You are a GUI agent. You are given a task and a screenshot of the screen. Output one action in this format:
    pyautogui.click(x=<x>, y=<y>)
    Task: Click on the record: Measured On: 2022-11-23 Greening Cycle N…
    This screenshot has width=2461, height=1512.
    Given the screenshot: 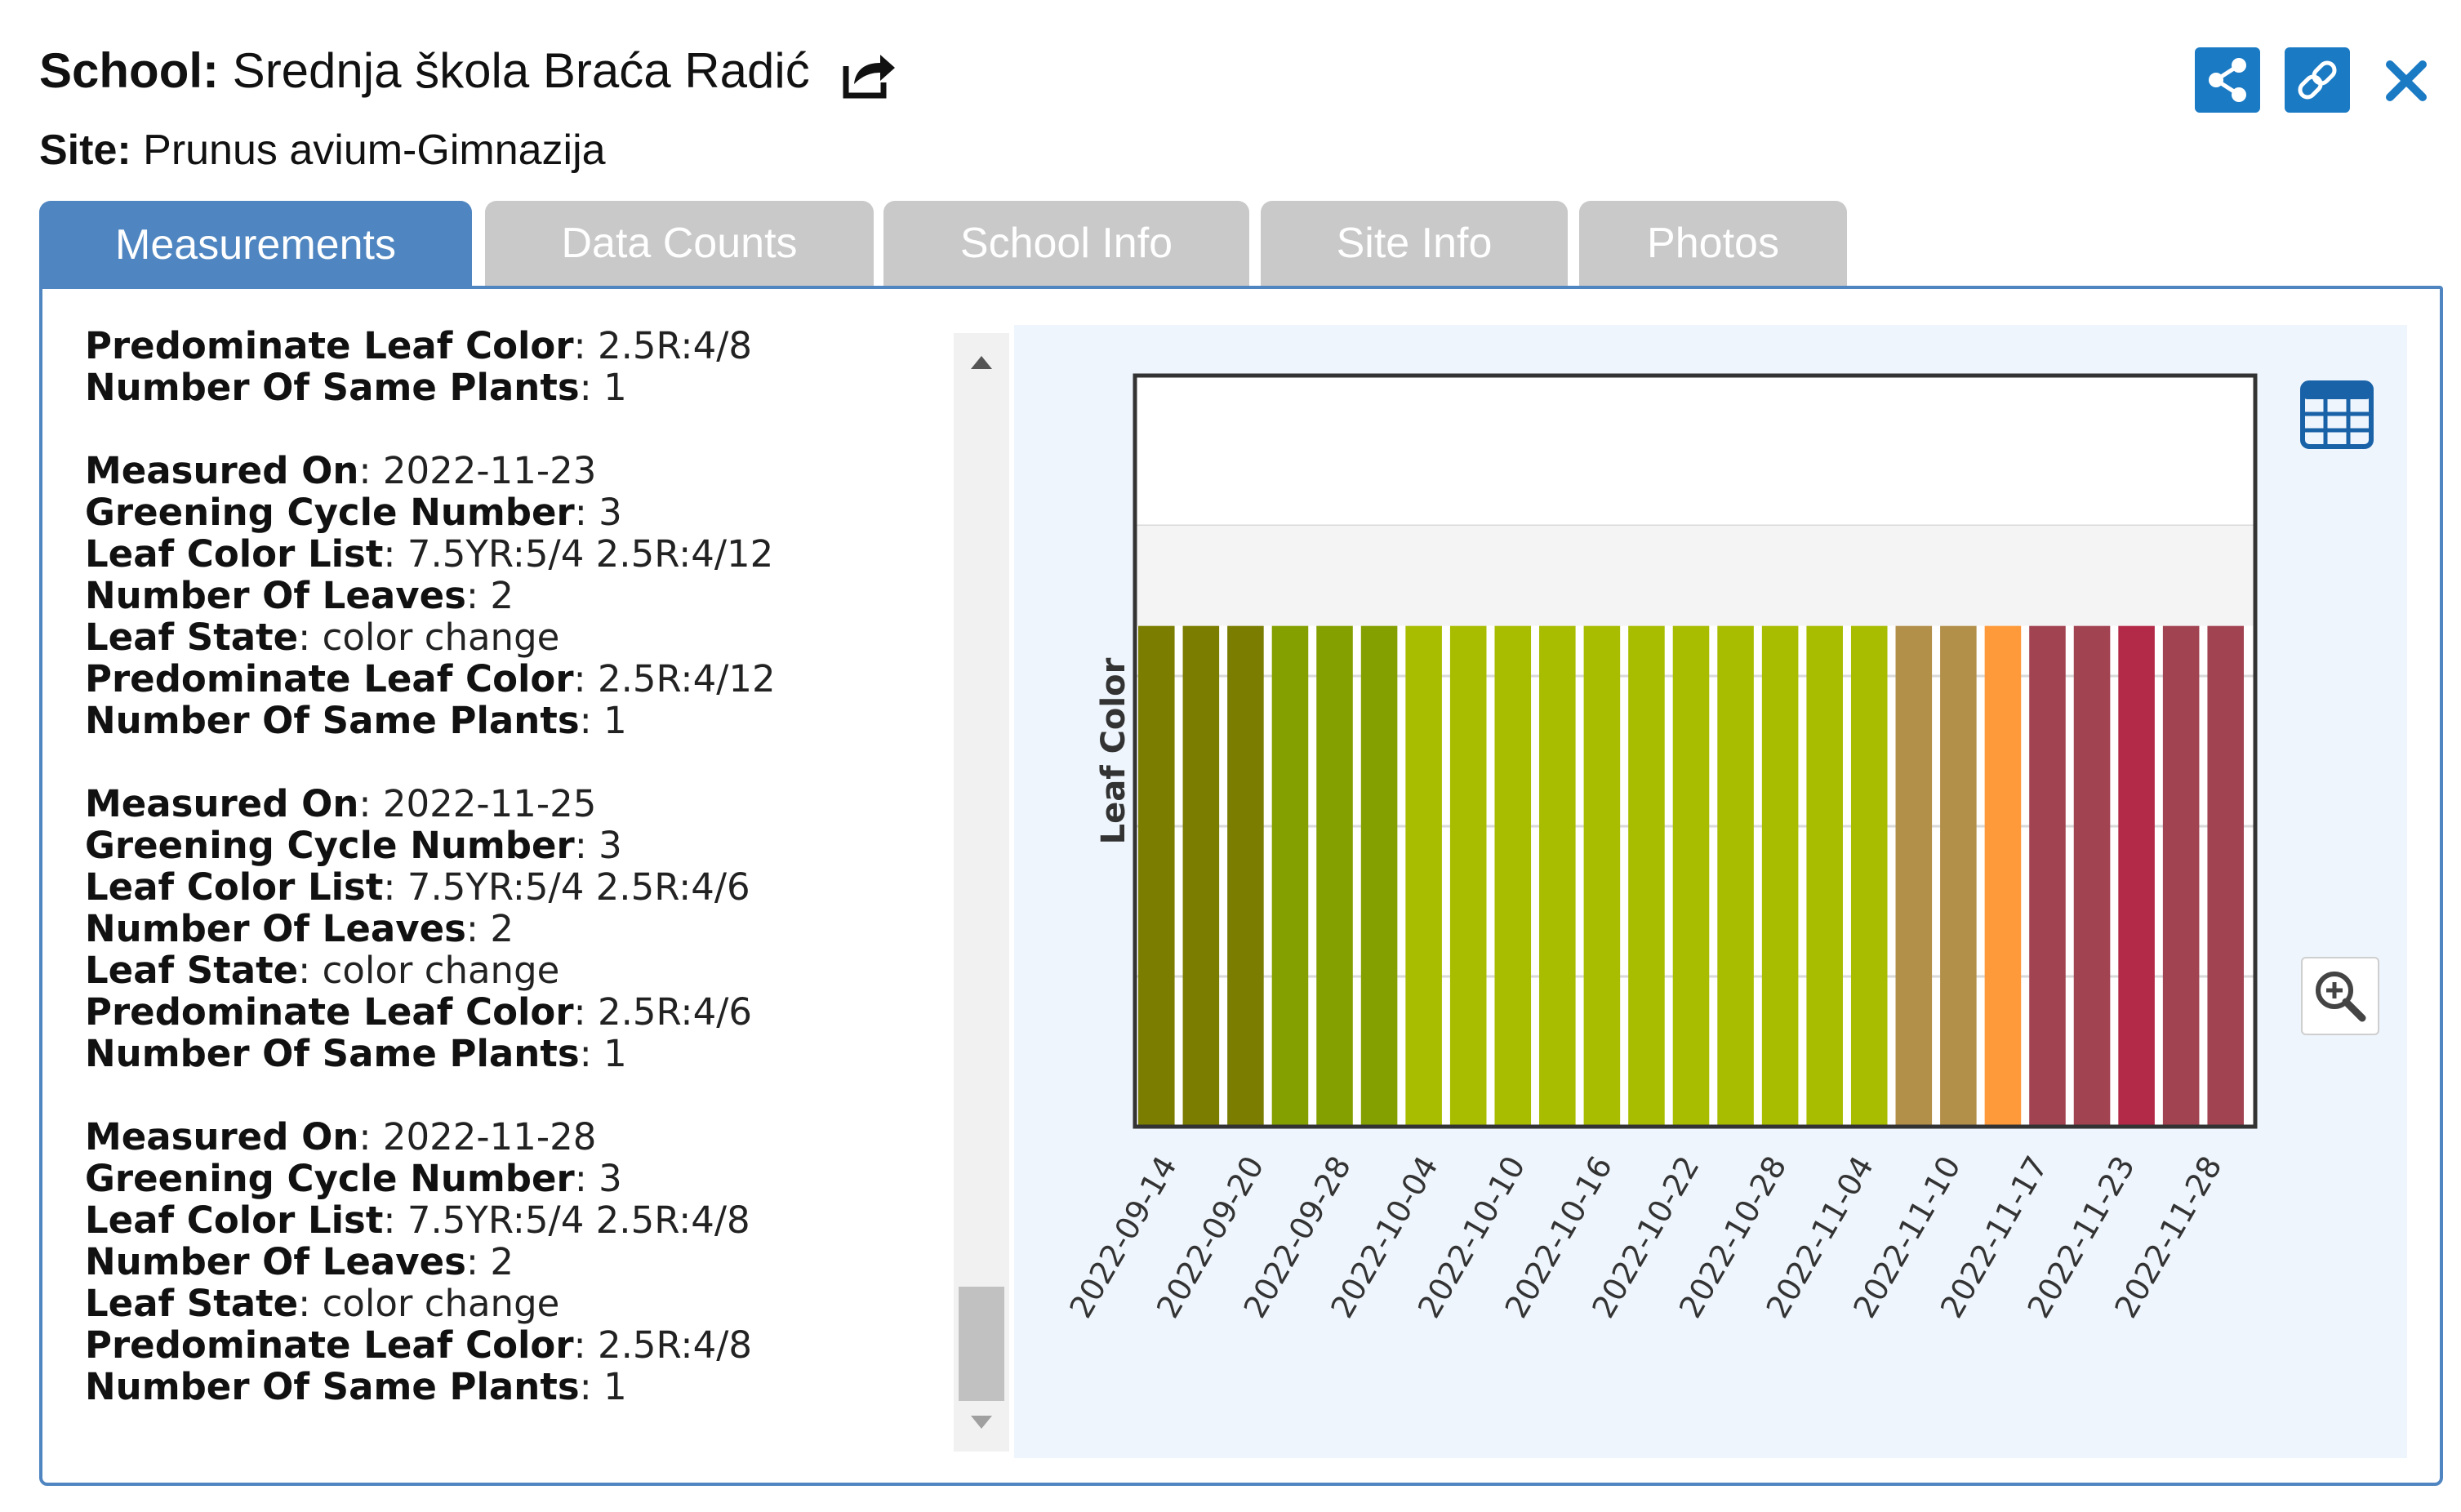 What is the action you would take?
    pyautogui.click(x=513, y=595)
    